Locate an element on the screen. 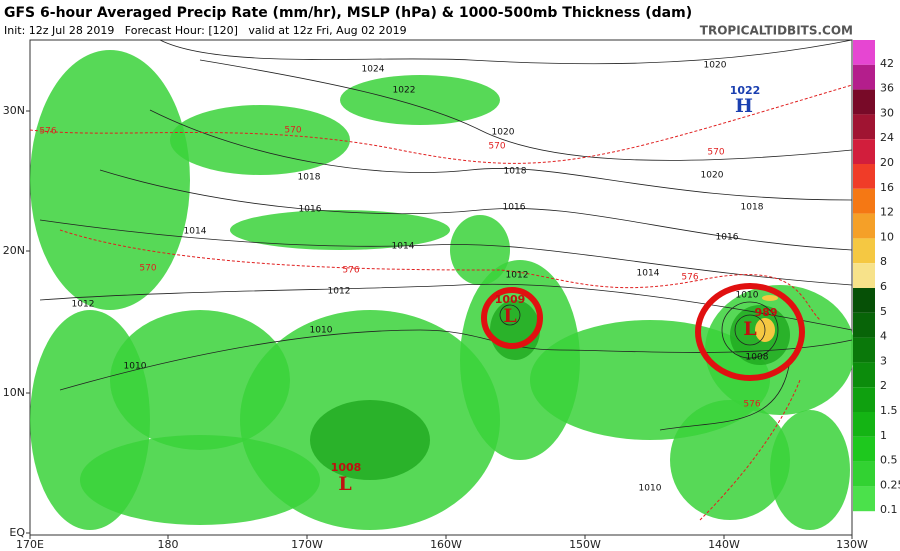 The height and width of the screenshot is (551, 900). lon-label: 140W is located at coordinates (724, 544).